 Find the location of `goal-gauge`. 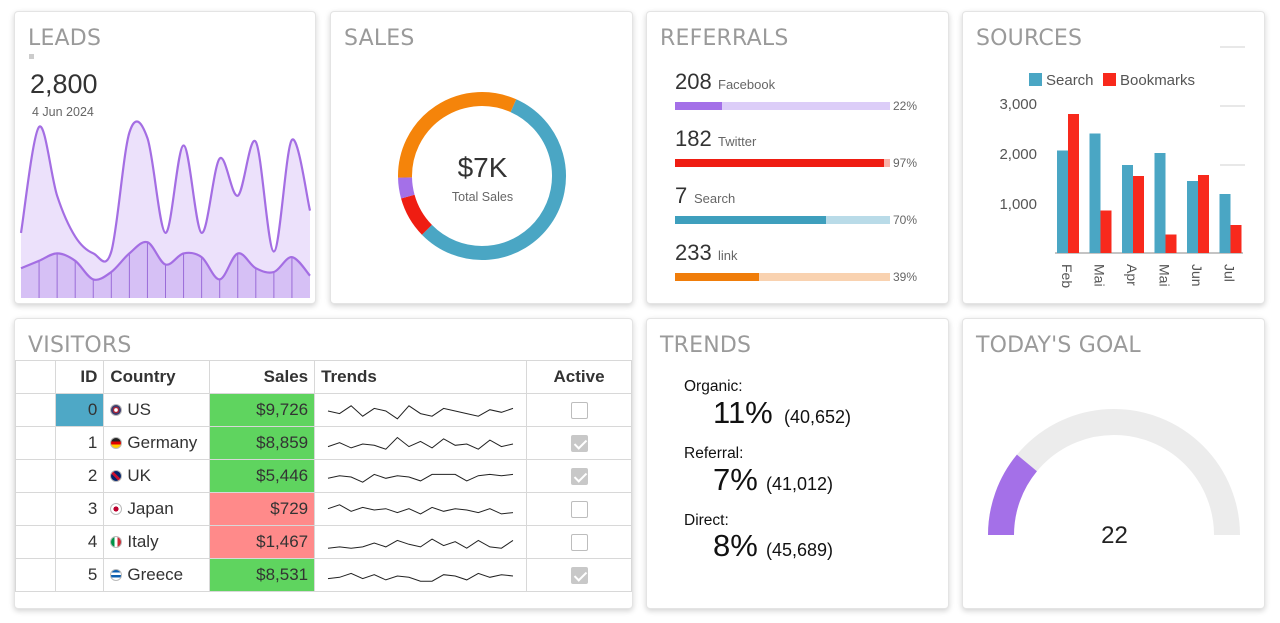

goal-gauge is located at coordinates (1114, 472).